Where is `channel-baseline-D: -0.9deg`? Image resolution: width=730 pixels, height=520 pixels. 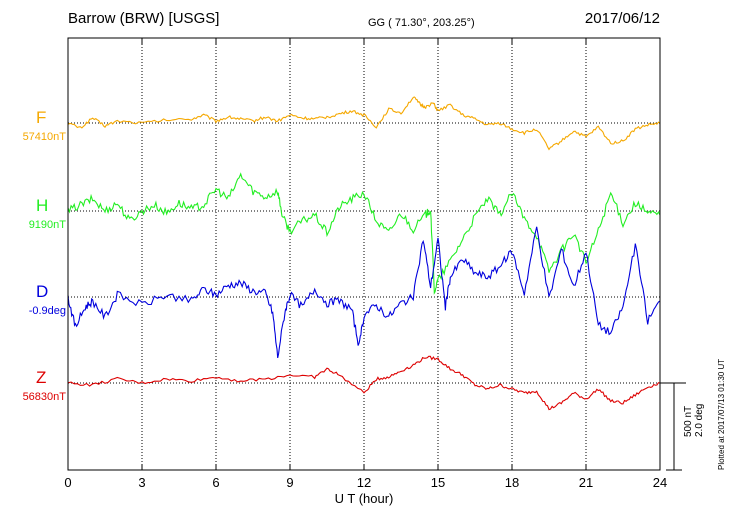
channel-baseline-D: -0.9deg is located at coordinates (47, 311).